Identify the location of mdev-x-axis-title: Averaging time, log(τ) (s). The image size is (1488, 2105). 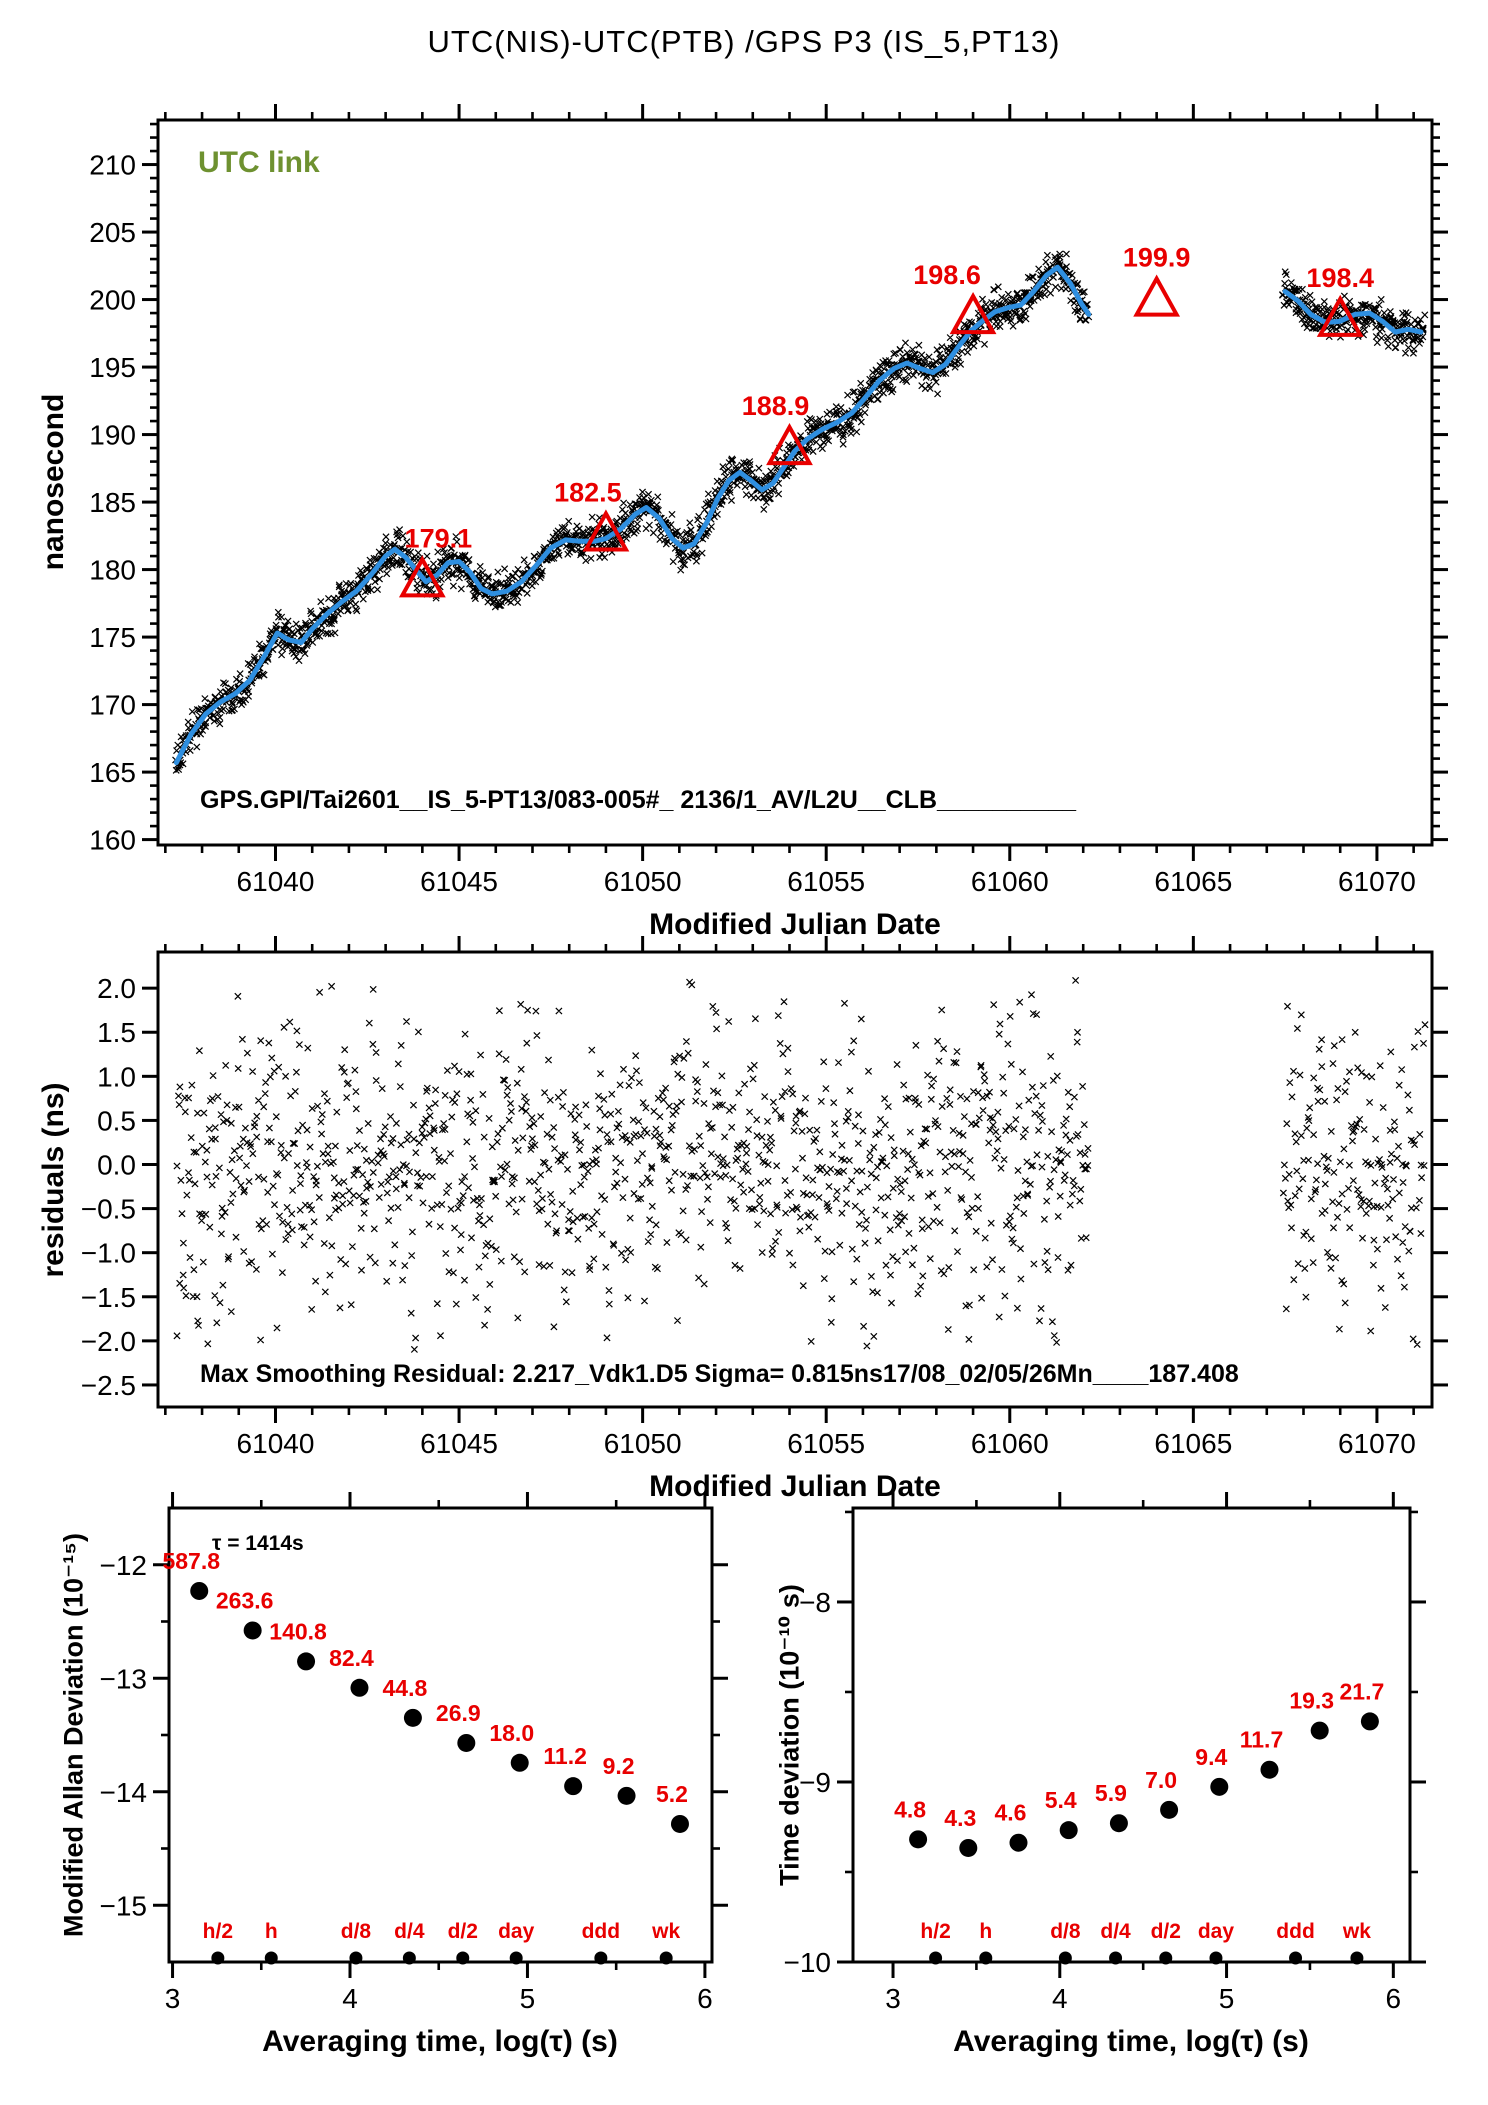
(440, 2041).